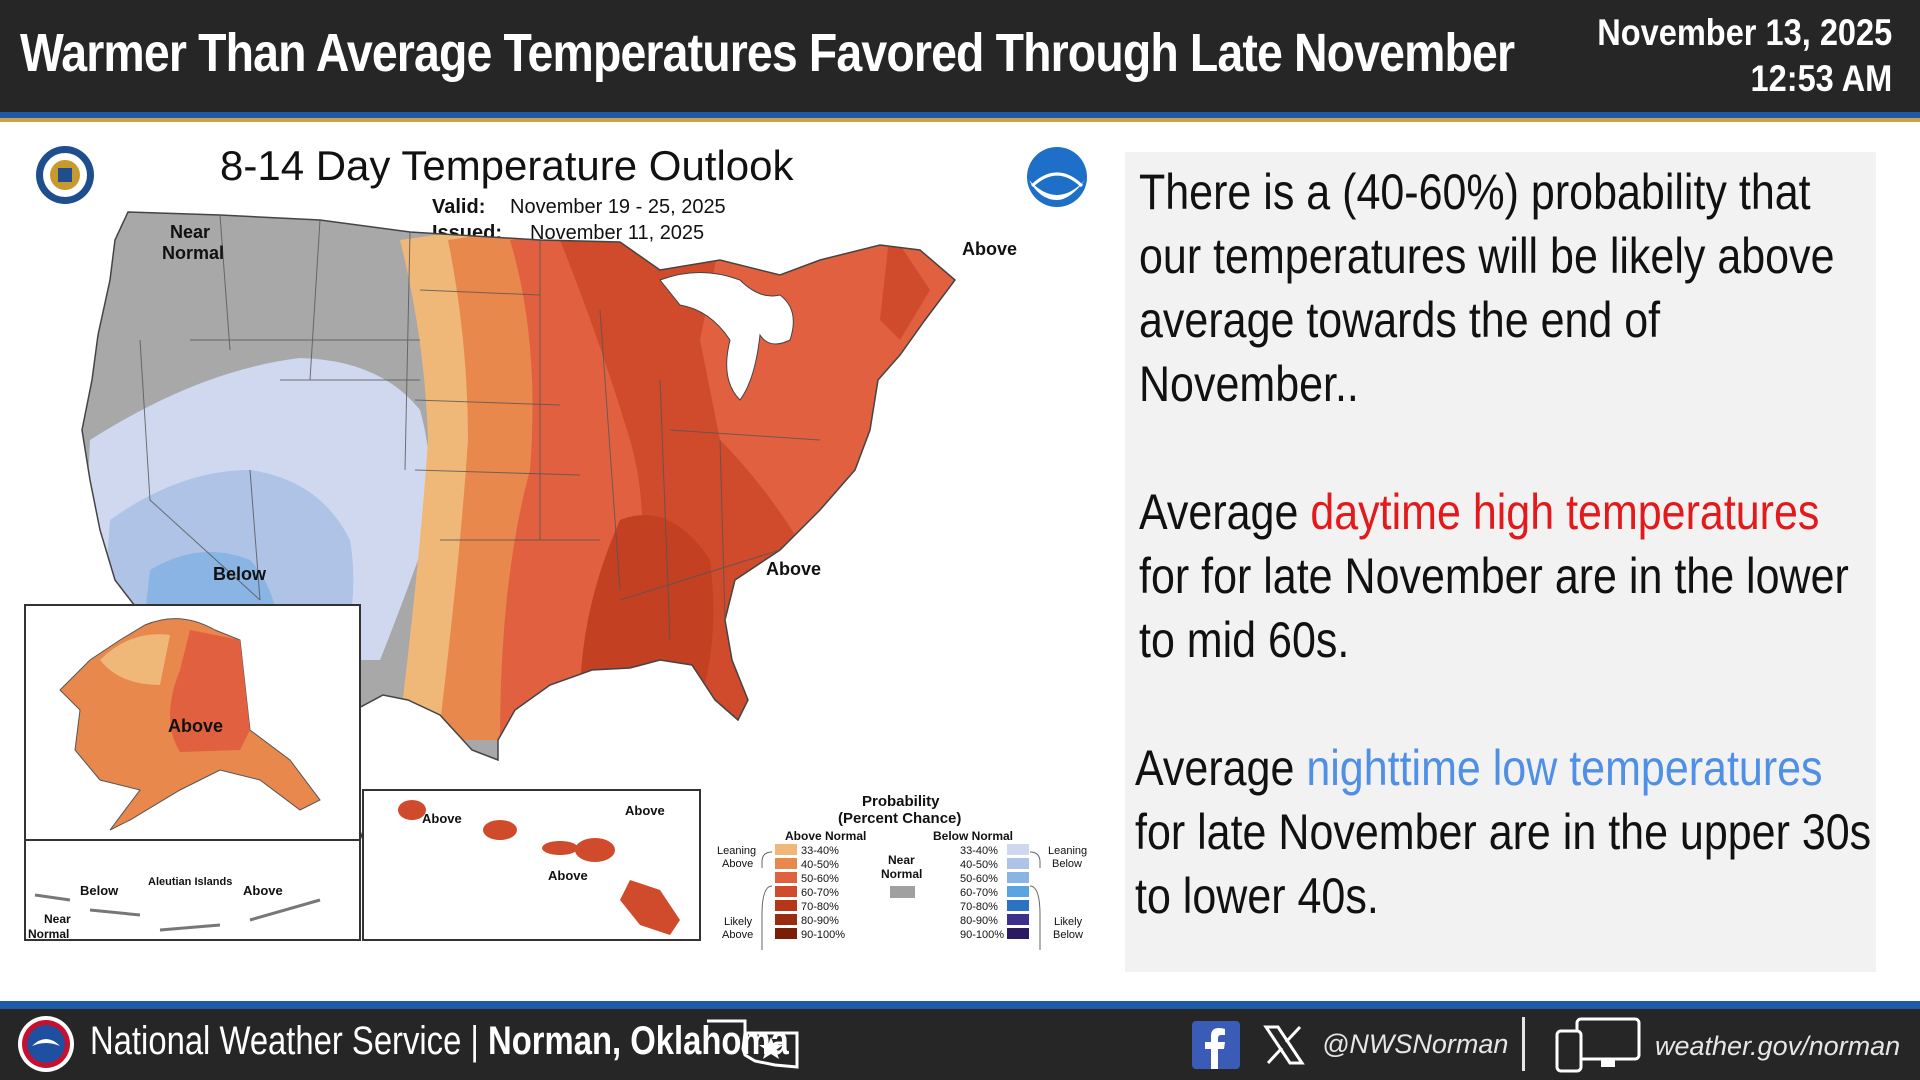 This screenshot has height=1080, width=1920. Describe the element at coordinates (820, 893) in the screenshot. I see `legend-above-range: 60-70%` at that location.